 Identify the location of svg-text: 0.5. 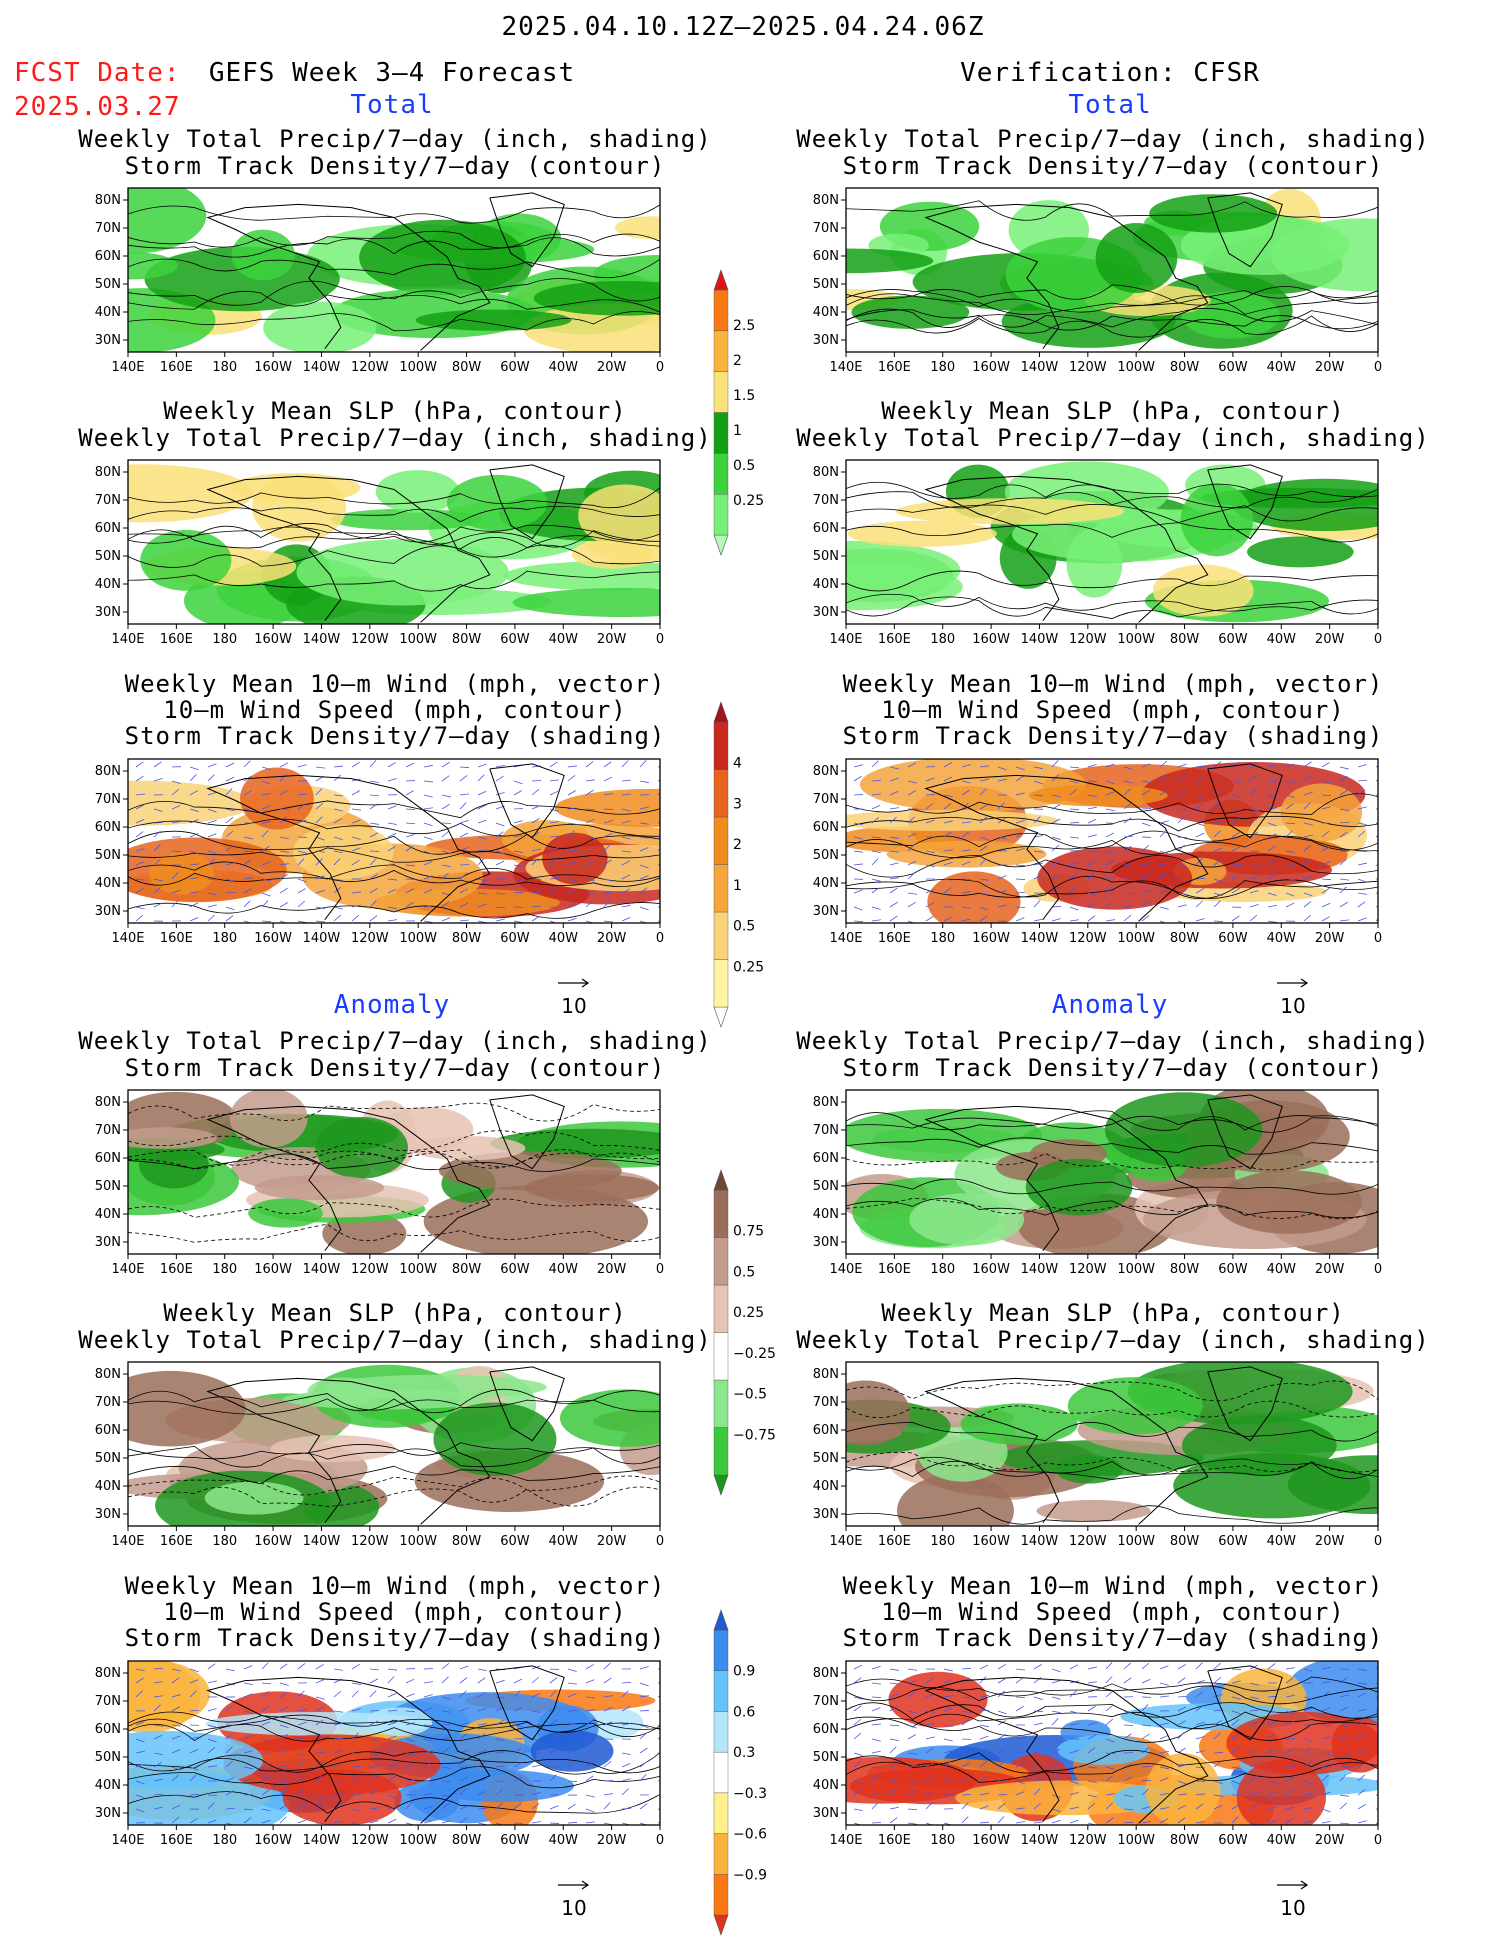
(744, 927).